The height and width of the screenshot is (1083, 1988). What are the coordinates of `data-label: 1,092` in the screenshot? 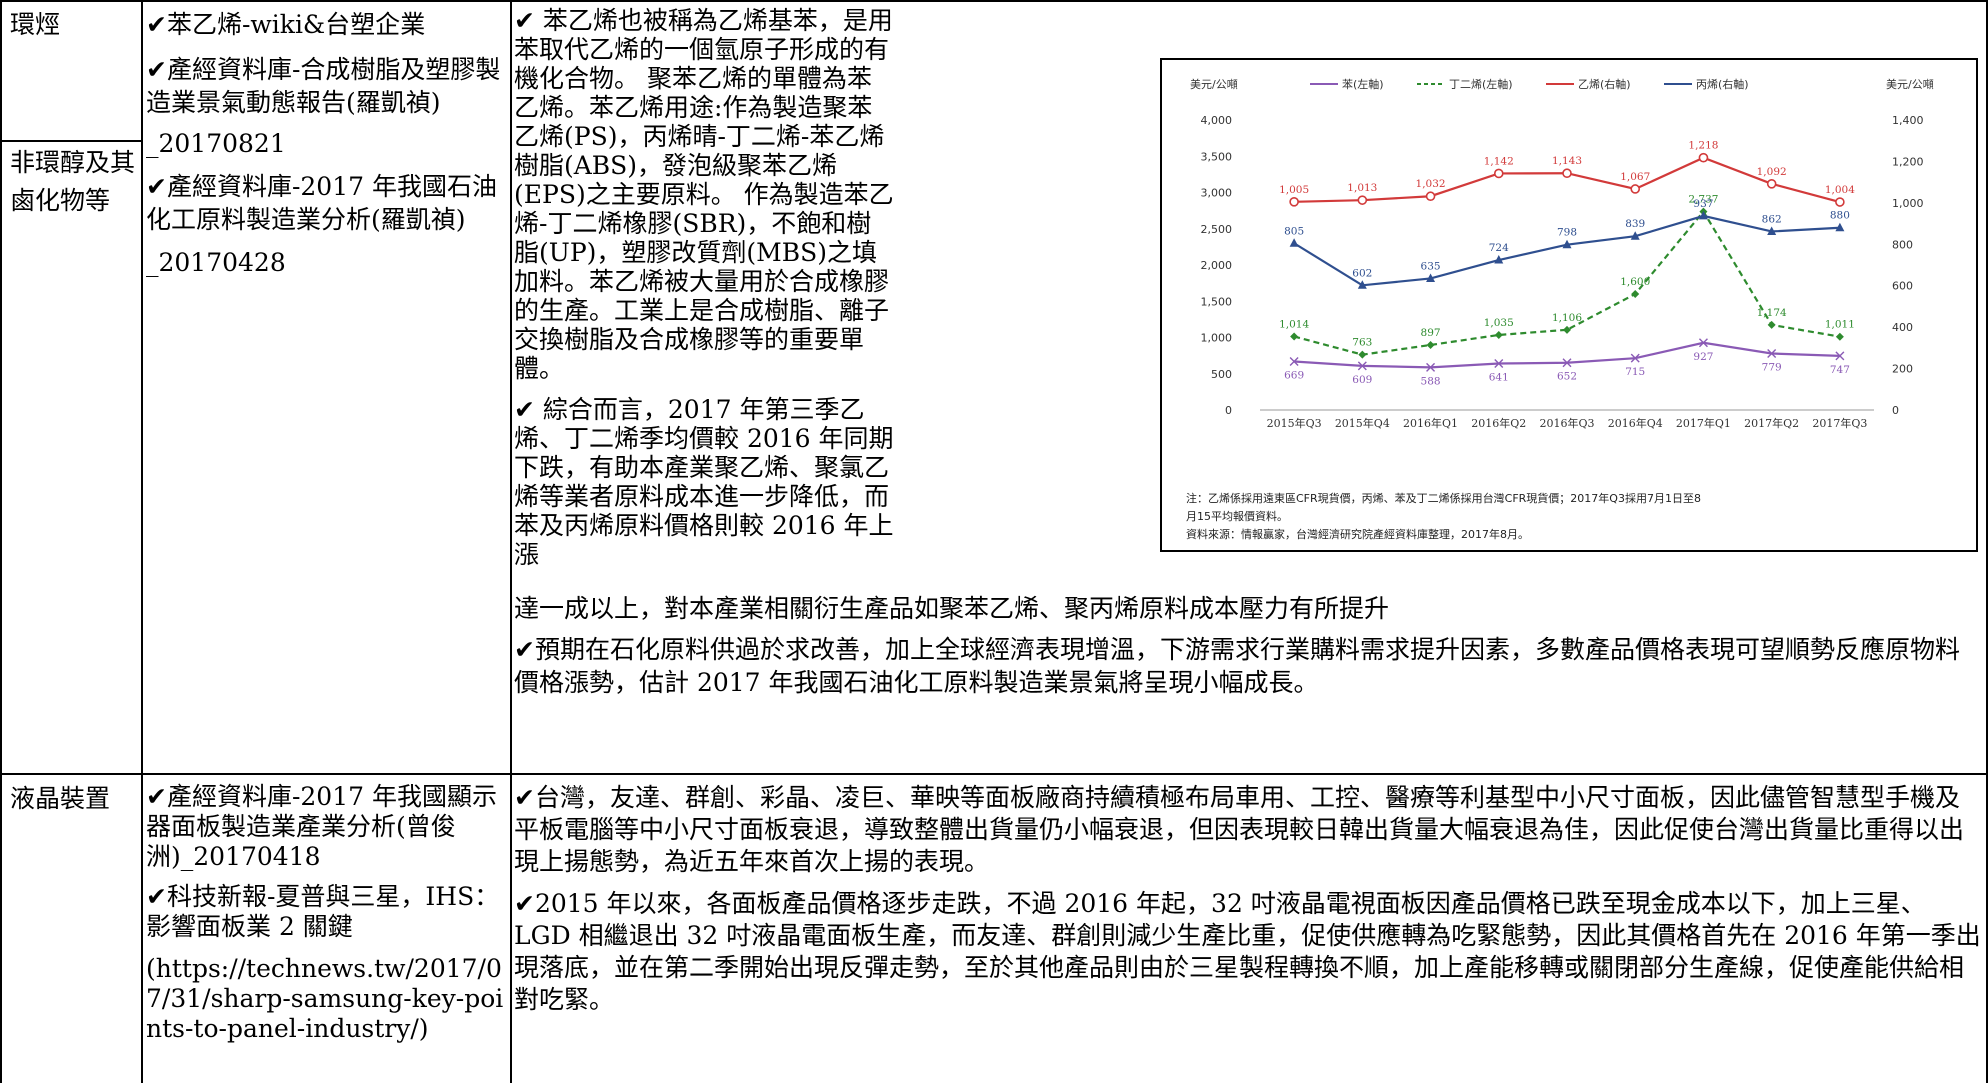 It's located at (1772, 172).